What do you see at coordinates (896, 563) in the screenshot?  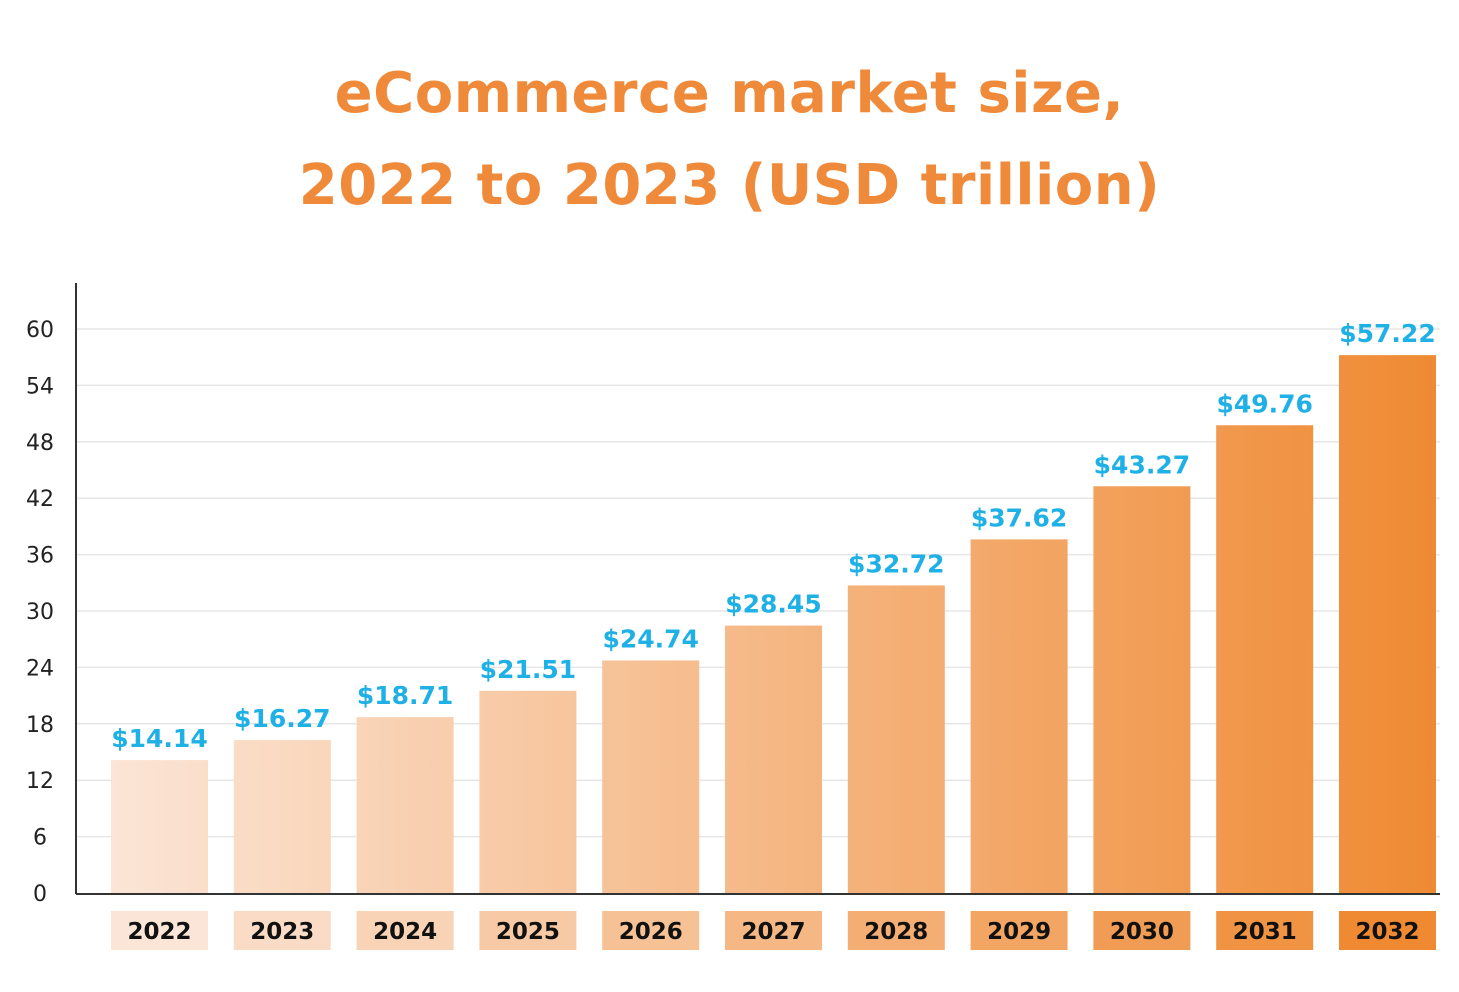 I see `bar-value-label: $32.72` at bounding box center [896, 563].